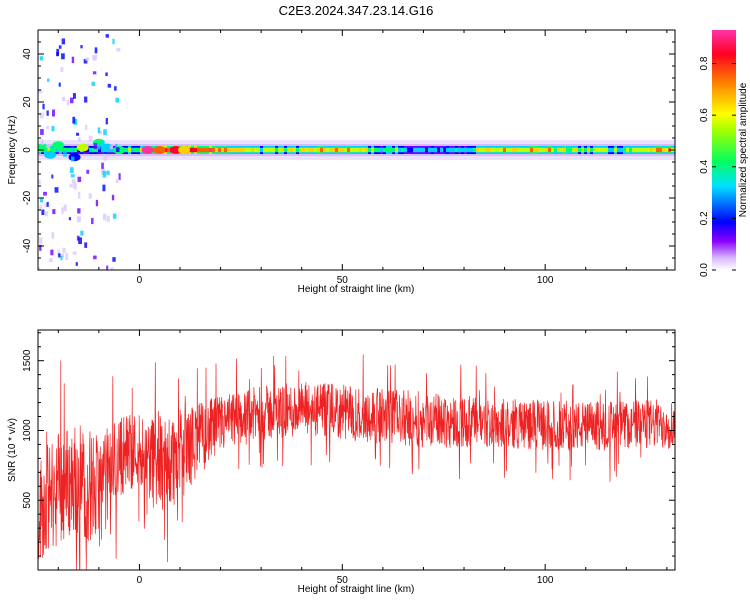 This screenshot has height=600, width=750. Describe the element at coordinates (12, 450) in the screenshot. I see `snr-ylabel: SNR (10 * v/v)` at that location.